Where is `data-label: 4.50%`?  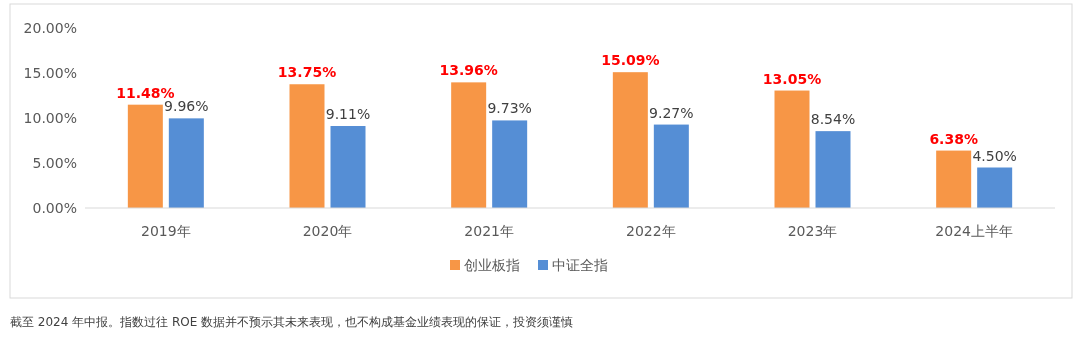 data-label: 4.50% is located at coordinates (994, 155).